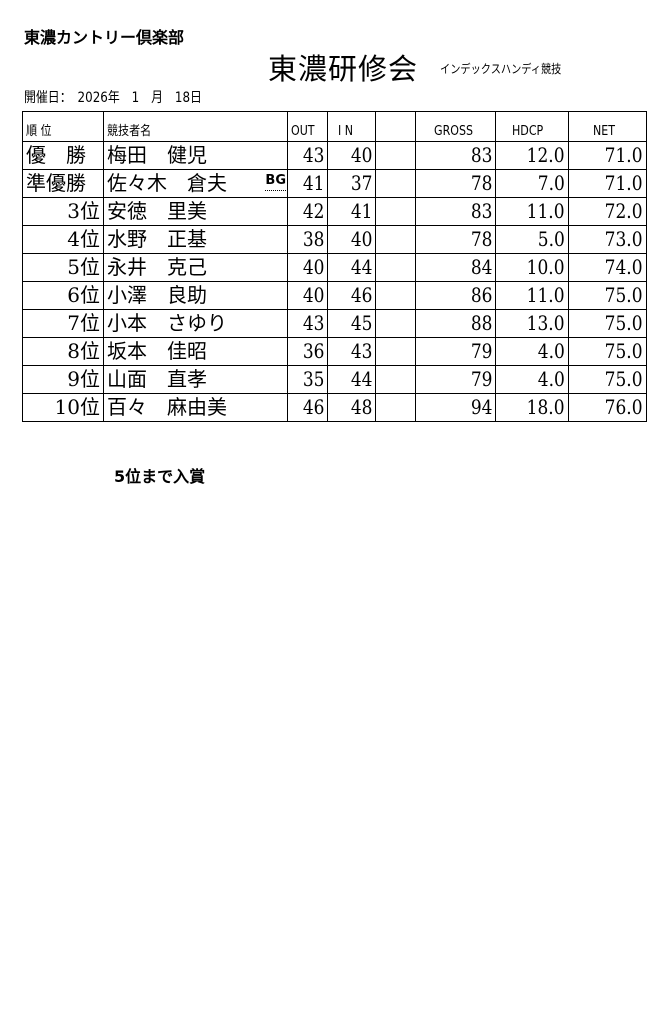 The image size is (659, 1010). I want to click on table-row: 5位 永井 克己 40 44 84 10.0 74.0, so click(334, 267).